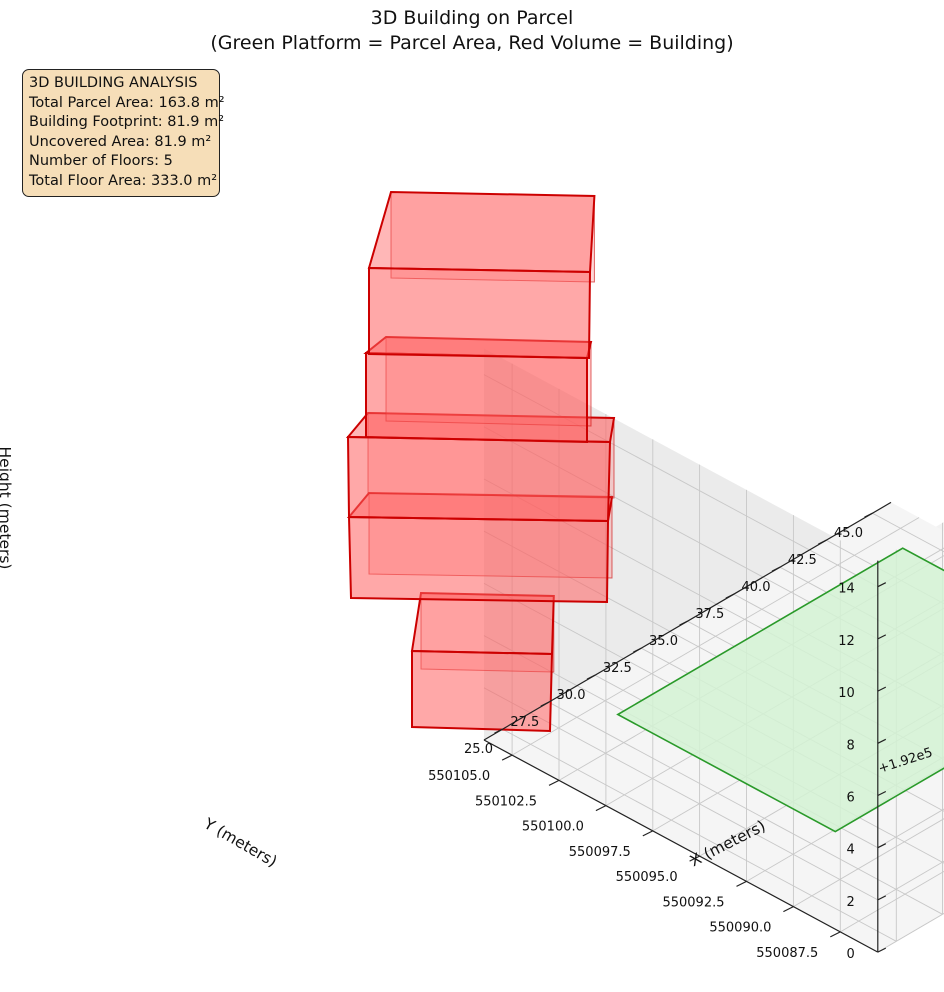 The width and height of the screenshot is (944, 992). What do you see at coordinates (848, 533) in the screenshot?
I see `x-tick-label: 45.0` at bounding box center [848, 533].